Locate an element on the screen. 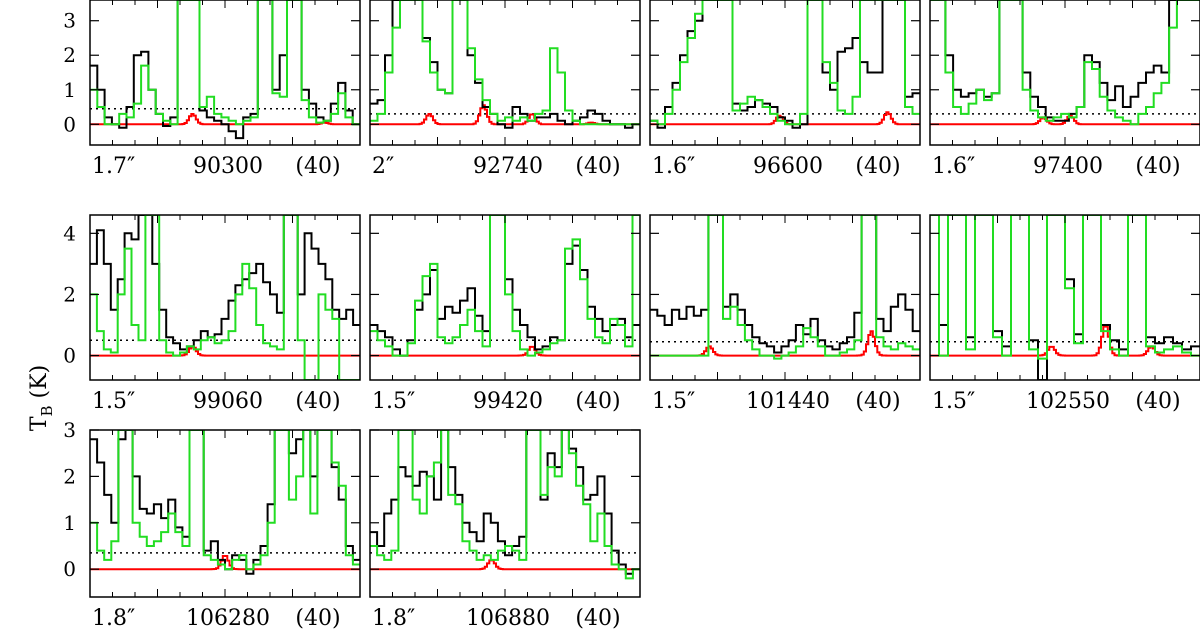  ylabel-subscript: B is located at coordinates (47, 410).